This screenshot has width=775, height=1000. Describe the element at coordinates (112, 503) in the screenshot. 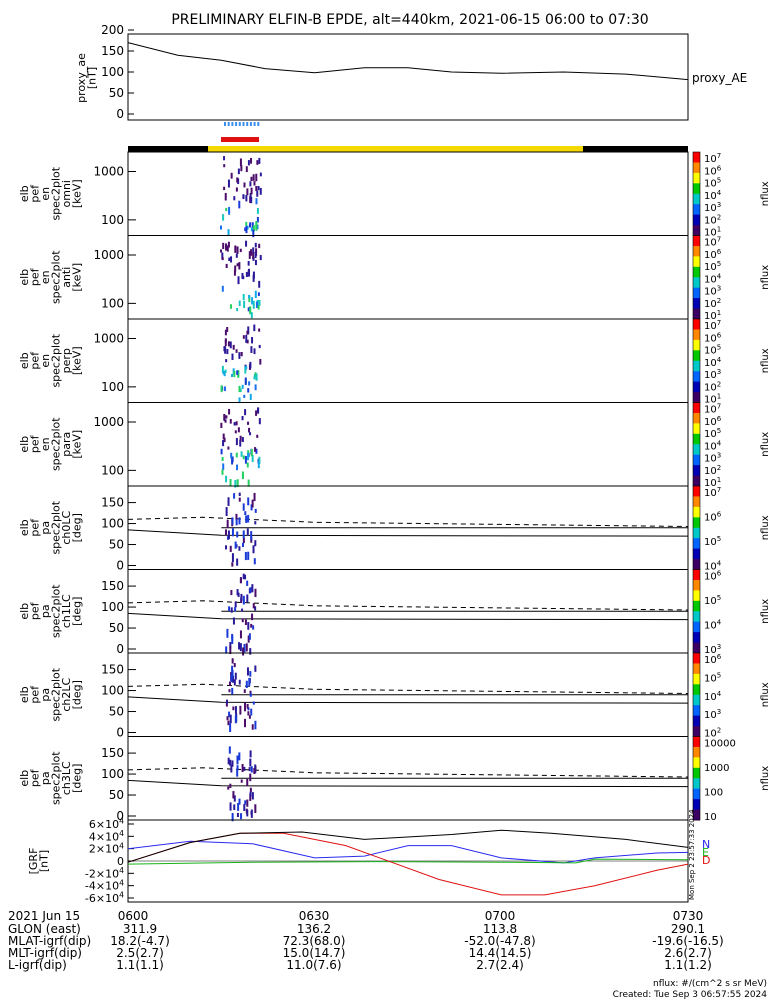

I see `pa-y-tick-label: 150` at that location.